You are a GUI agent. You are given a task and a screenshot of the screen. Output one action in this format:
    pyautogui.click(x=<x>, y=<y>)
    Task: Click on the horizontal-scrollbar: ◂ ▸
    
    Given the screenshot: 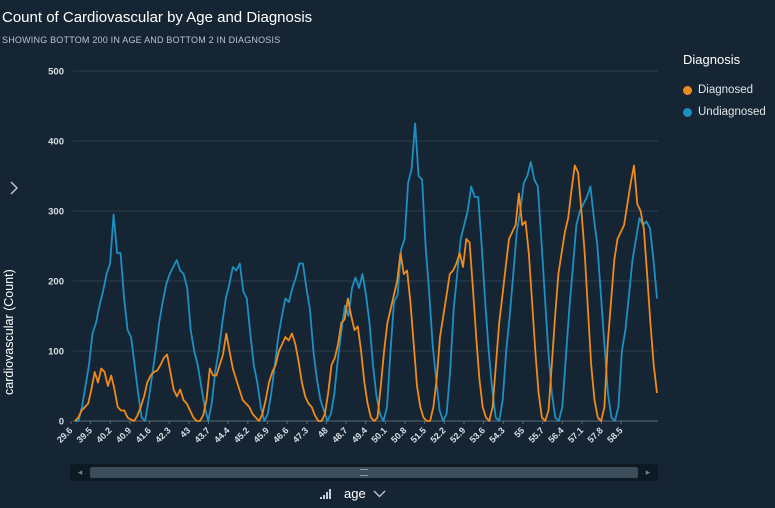 What is the action you would take?
    pyautogui.click(x=364, y=472)
    